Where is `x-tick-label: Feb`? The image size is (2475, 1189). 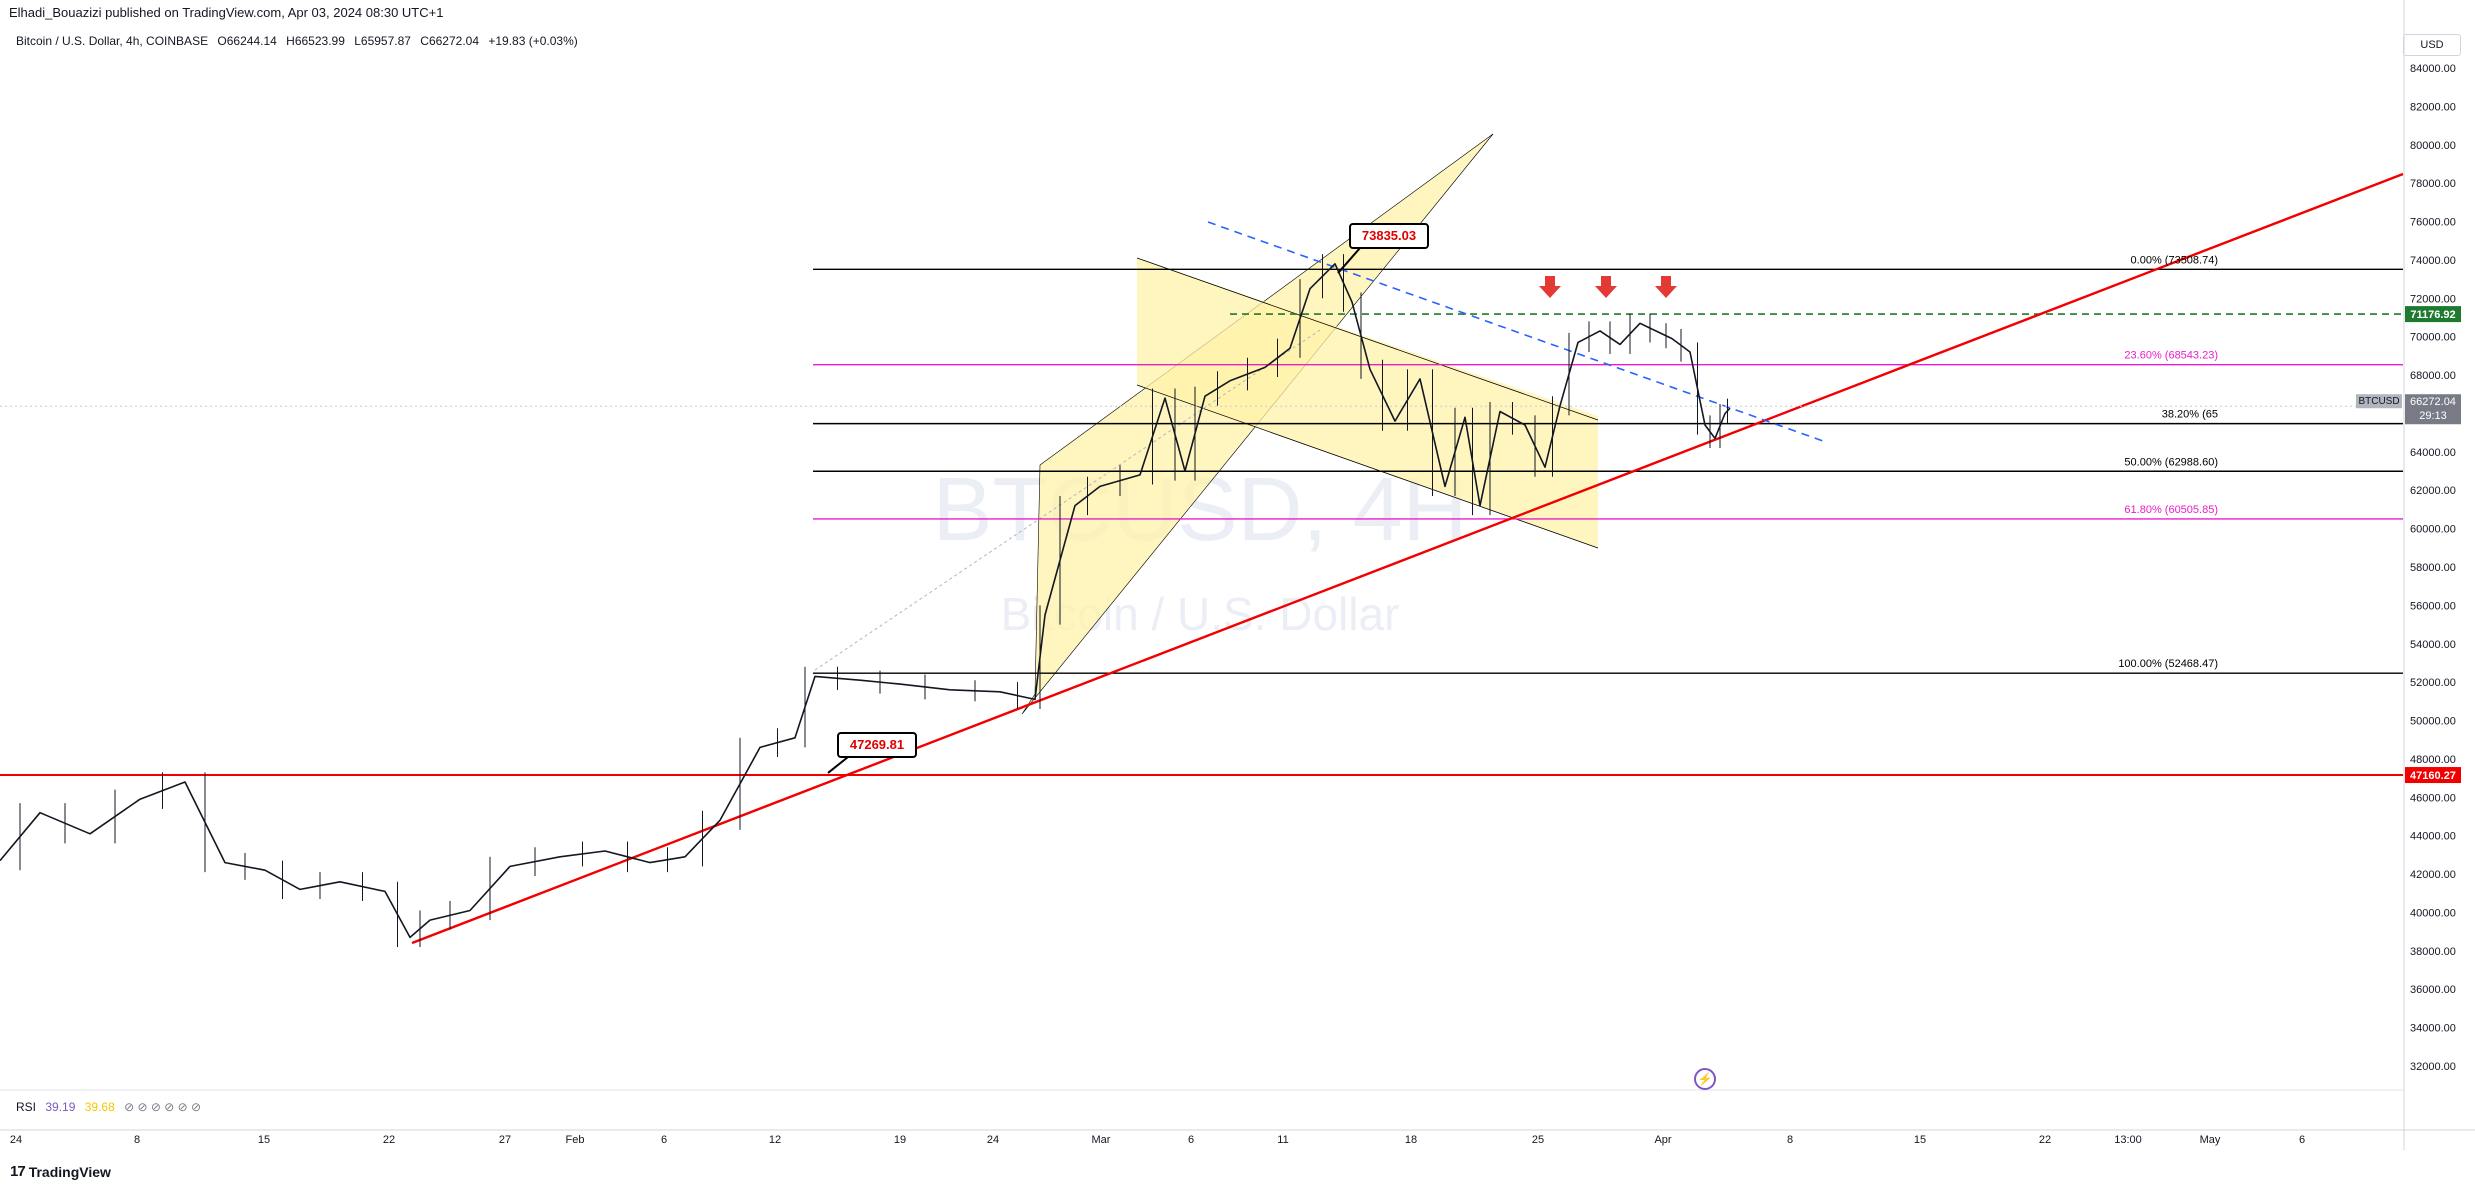 x-tick-label: Feb is located at coordinates (575, 1140).